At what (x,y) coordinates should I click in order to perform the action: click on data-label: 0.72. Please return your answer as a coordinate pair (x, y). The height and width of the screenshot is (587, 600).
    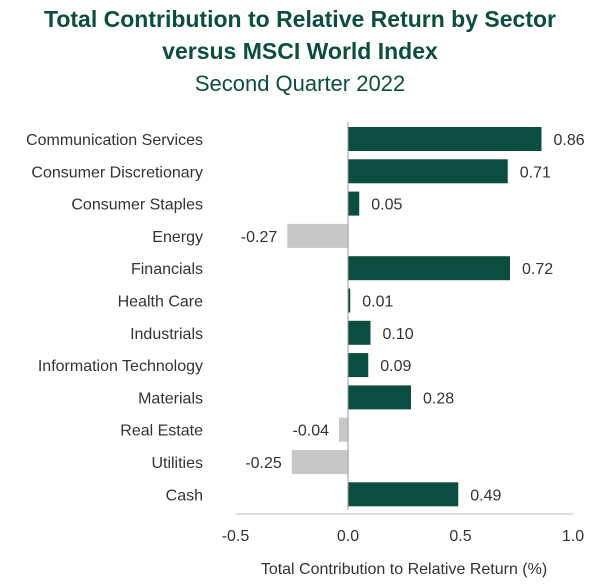
    Looking at the image, I should click on (537, 269).